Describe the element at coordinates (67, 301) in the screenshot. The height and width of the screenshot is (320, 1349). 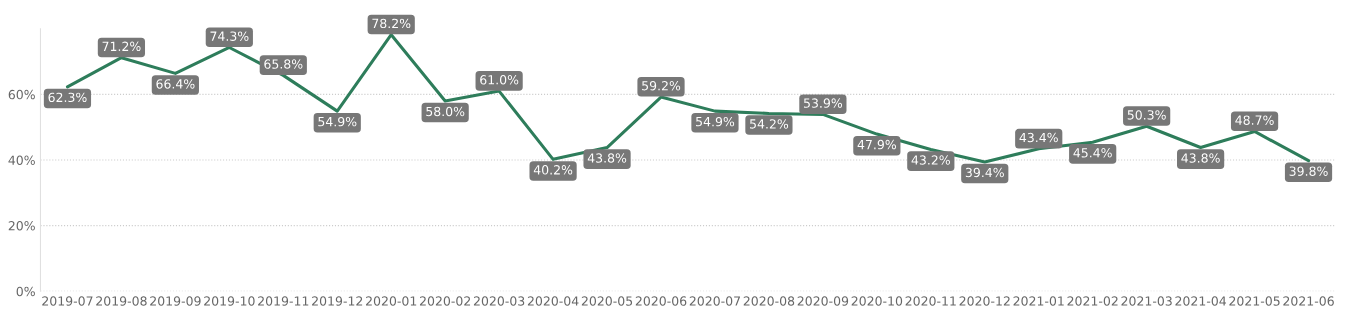
I see `x-tick-label: 2019-07` at that location.